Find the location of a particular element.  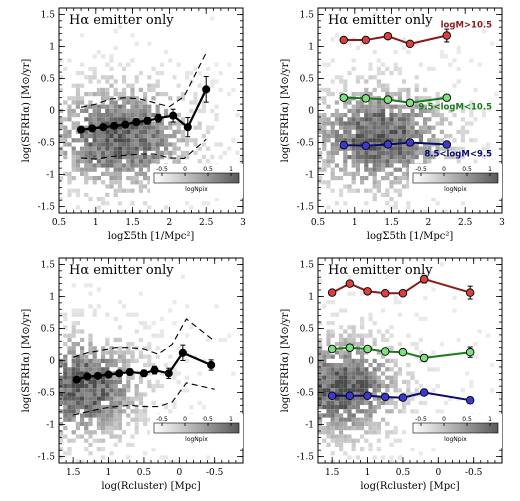

colorbar: -0.5 0 0.5 1 logNpix is located at coordinates (455, 431).